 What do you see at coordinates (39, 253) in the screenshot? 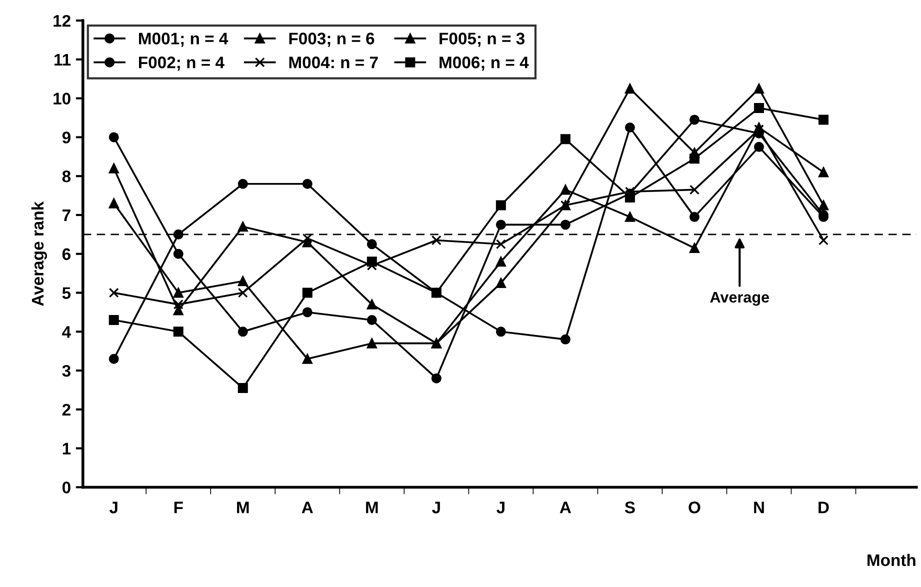
I see `y-axis-title: Average rank` at bounding box center [39, 253].